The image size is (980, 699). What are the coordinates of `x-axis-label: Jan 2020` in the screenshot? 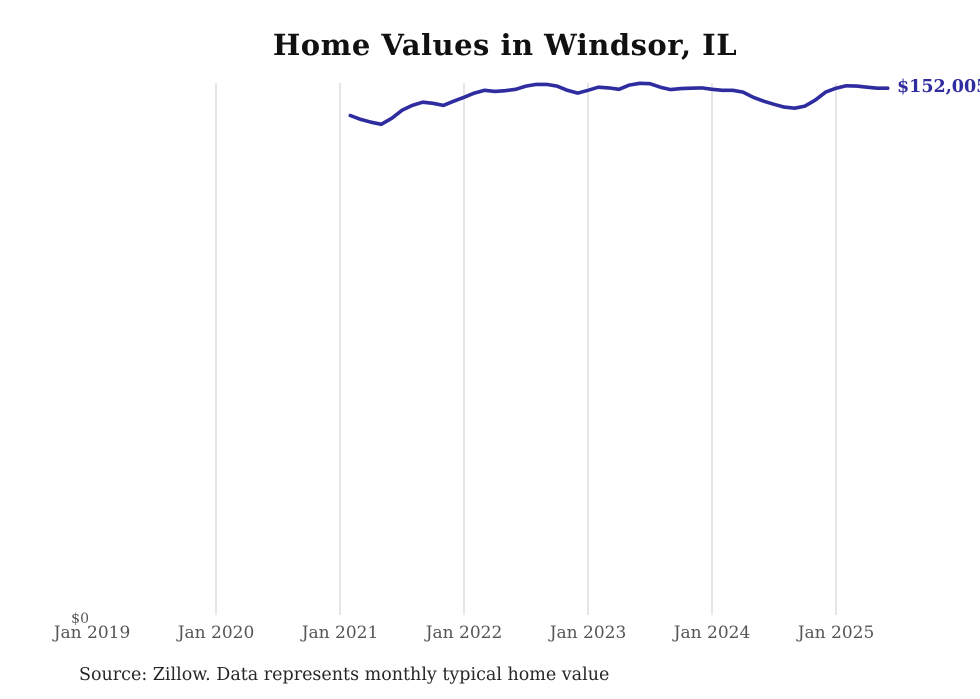 It's located at (216, 633).